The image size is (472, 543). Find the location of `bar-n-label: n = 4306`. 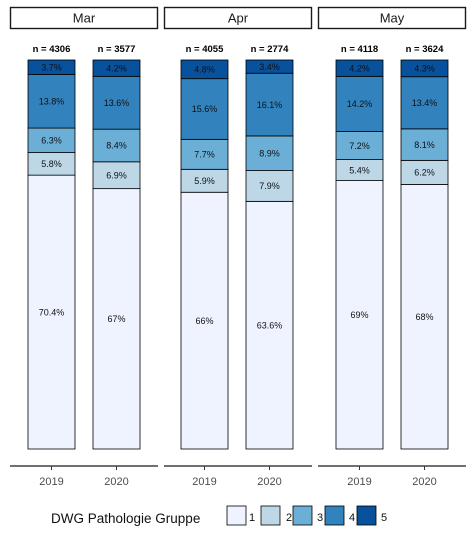

bar-n-label: n = 4306 is located at coordinates (52, 49).